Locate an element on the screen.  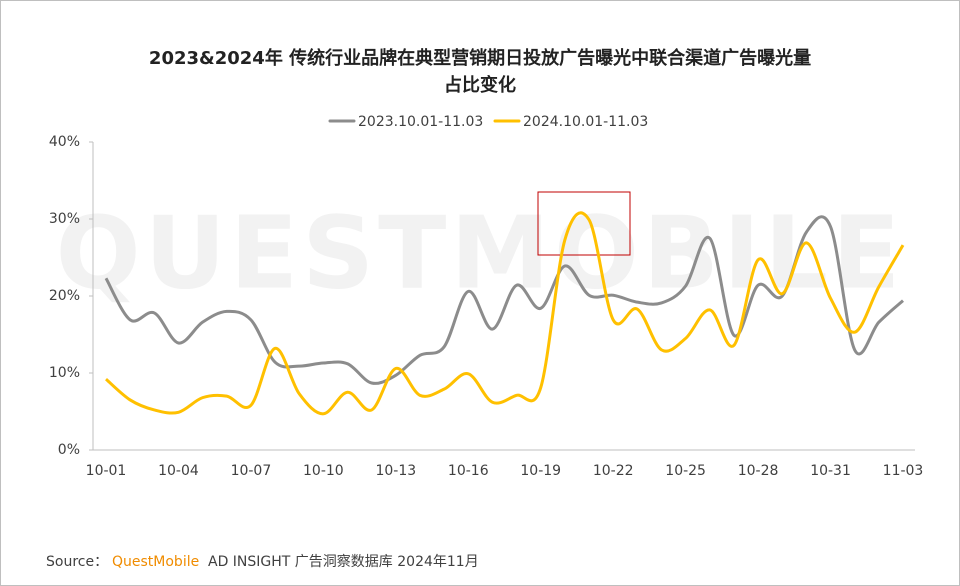
y-tick-label: 40% is located at coordinates (64, 142).